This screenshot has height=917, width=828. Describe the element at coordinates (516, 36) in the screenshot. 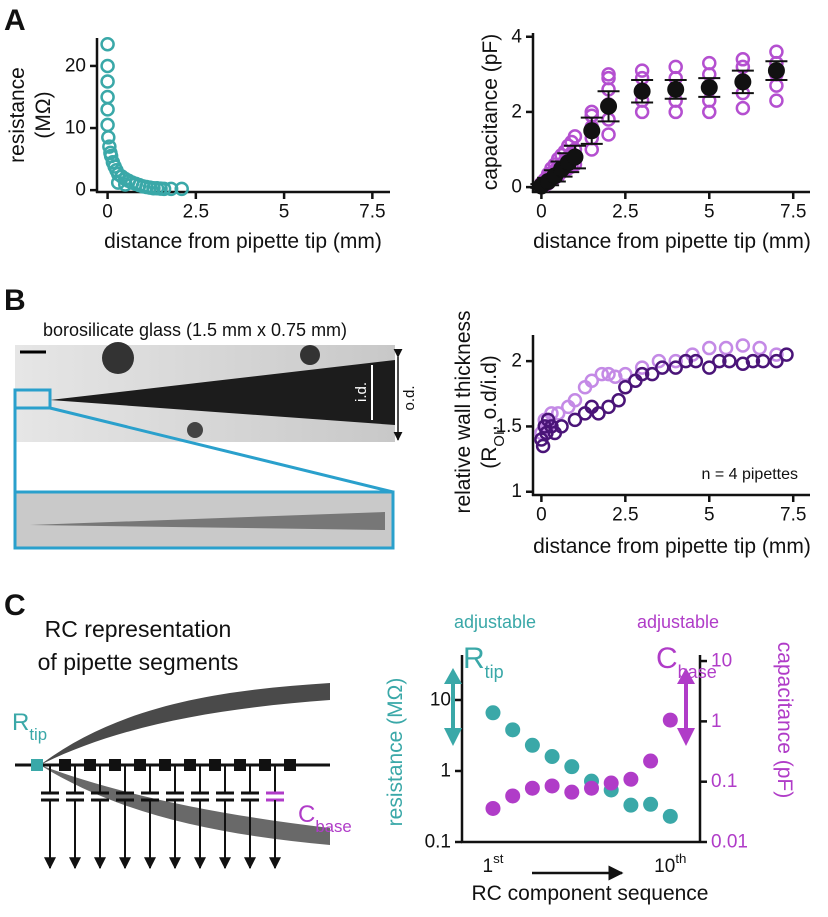

I see `y-tick-label: 4` at that location.